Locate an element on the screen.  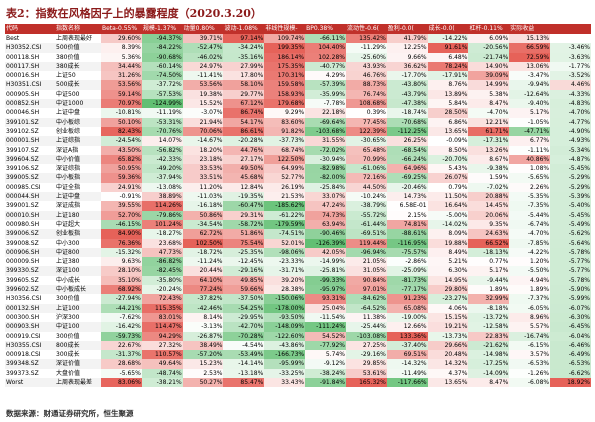
row-label: 沪深300 is located at coordinates (68, 317).